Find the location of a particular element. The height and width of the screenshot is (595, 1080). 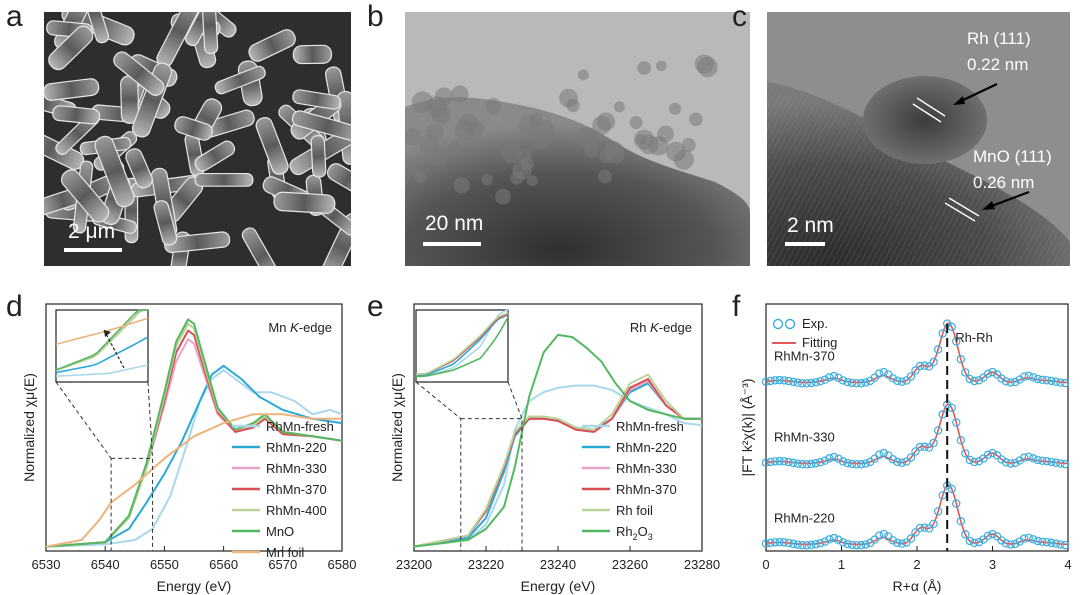

exafs-xtick-label: 3 is located at coordinates (992, 564).